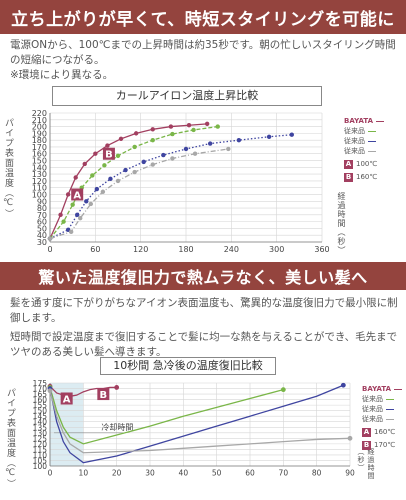  What do you see at coordinates (40, 427) in the screenshot?
I see `y-tick-label: 135` at bounding box center [40, 427].